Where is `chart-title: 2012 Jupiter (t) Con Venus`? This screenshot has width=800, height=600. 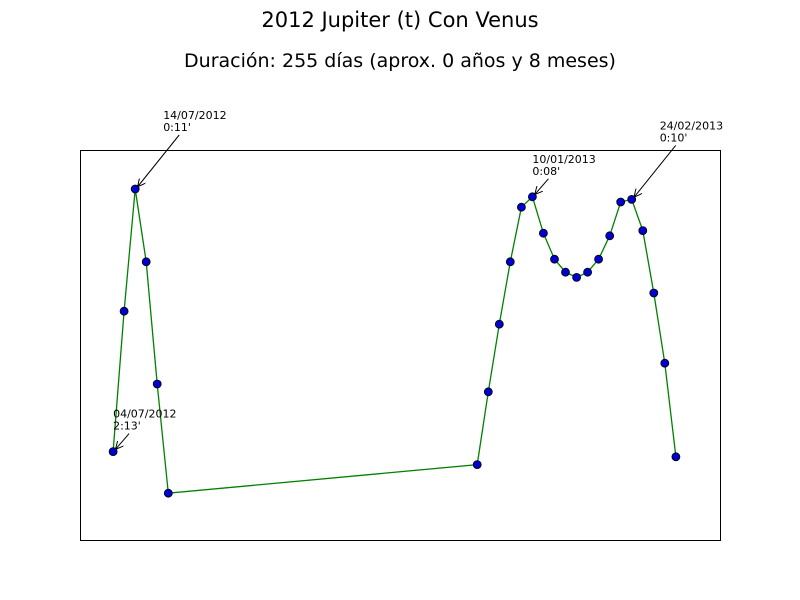
chart-title: 2012 Jupiter (t) Con Venus is located at coordinates (400, 20).